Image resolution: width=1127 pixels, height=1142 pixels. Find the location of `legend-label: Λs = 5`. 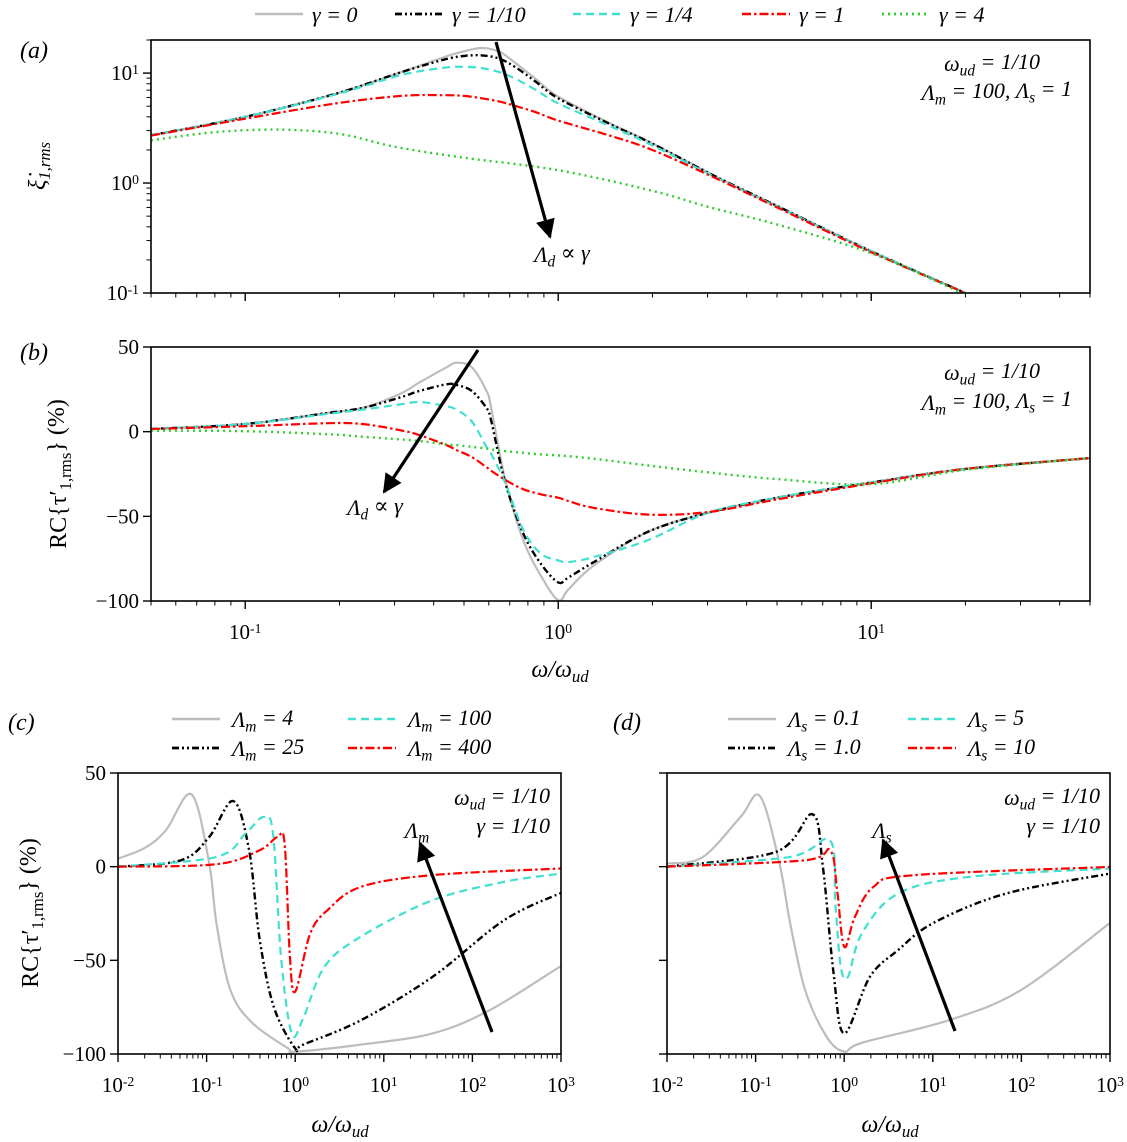

legend-label: Λs = 5 is located at coordinates (995, 720).